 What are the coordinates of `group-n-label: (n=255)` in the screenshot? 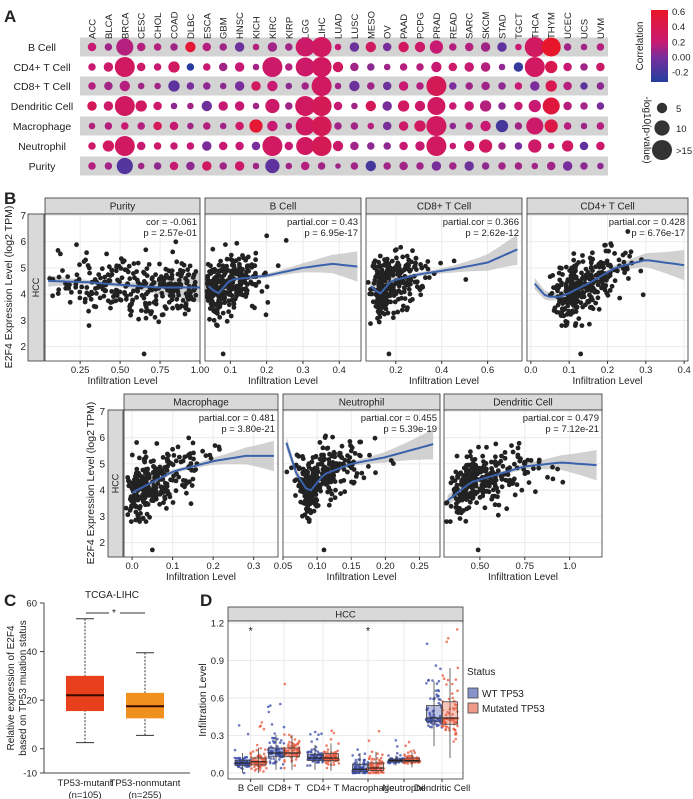 It's located at (144, 794).